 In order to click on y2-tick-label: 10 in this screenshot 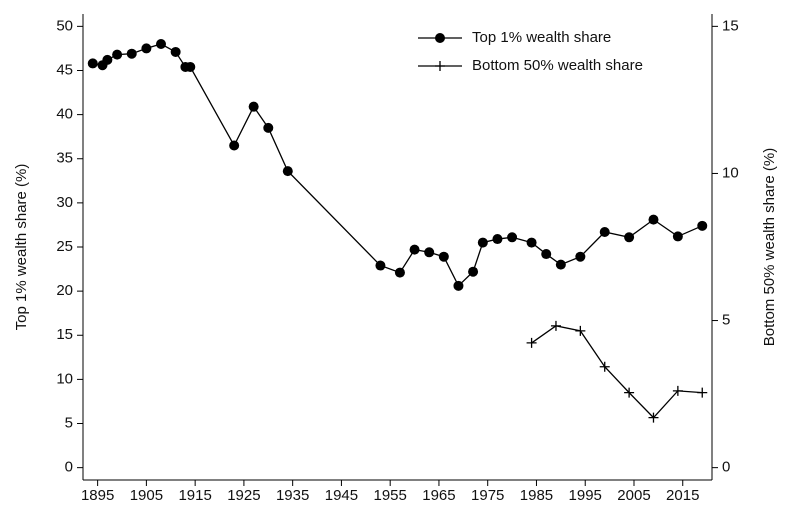, I will do `click(730, 172)`.